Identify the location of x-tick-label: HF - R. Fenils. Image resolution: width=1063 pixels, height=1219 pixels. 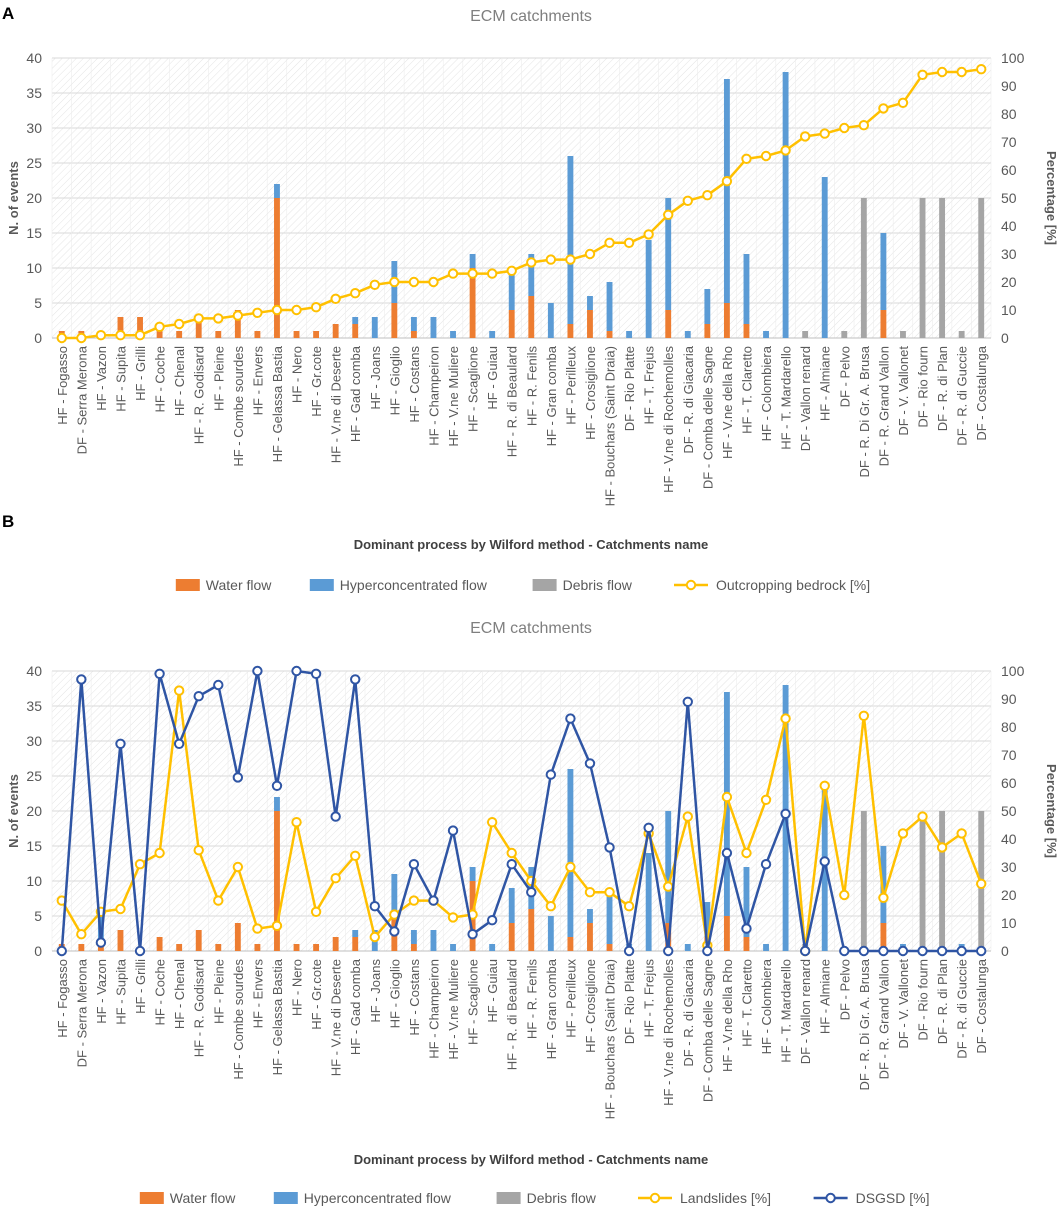
(531, 999).